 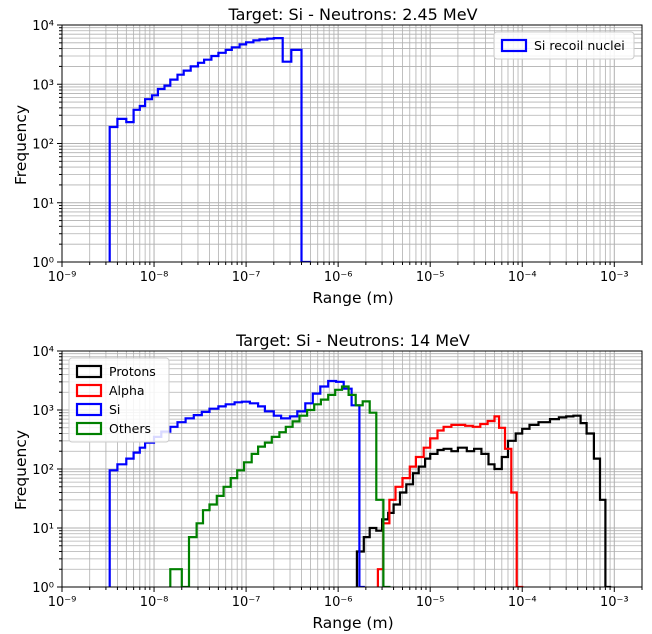 I want to click on legend-label: Protons, so click(x=132, y=371).